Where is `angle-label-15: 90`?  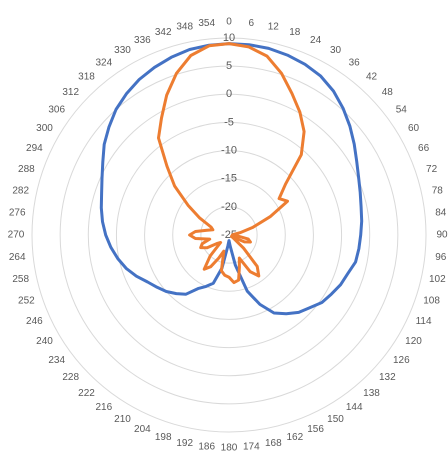 angle-label-15: 90 is located at coordinates (442, 235).